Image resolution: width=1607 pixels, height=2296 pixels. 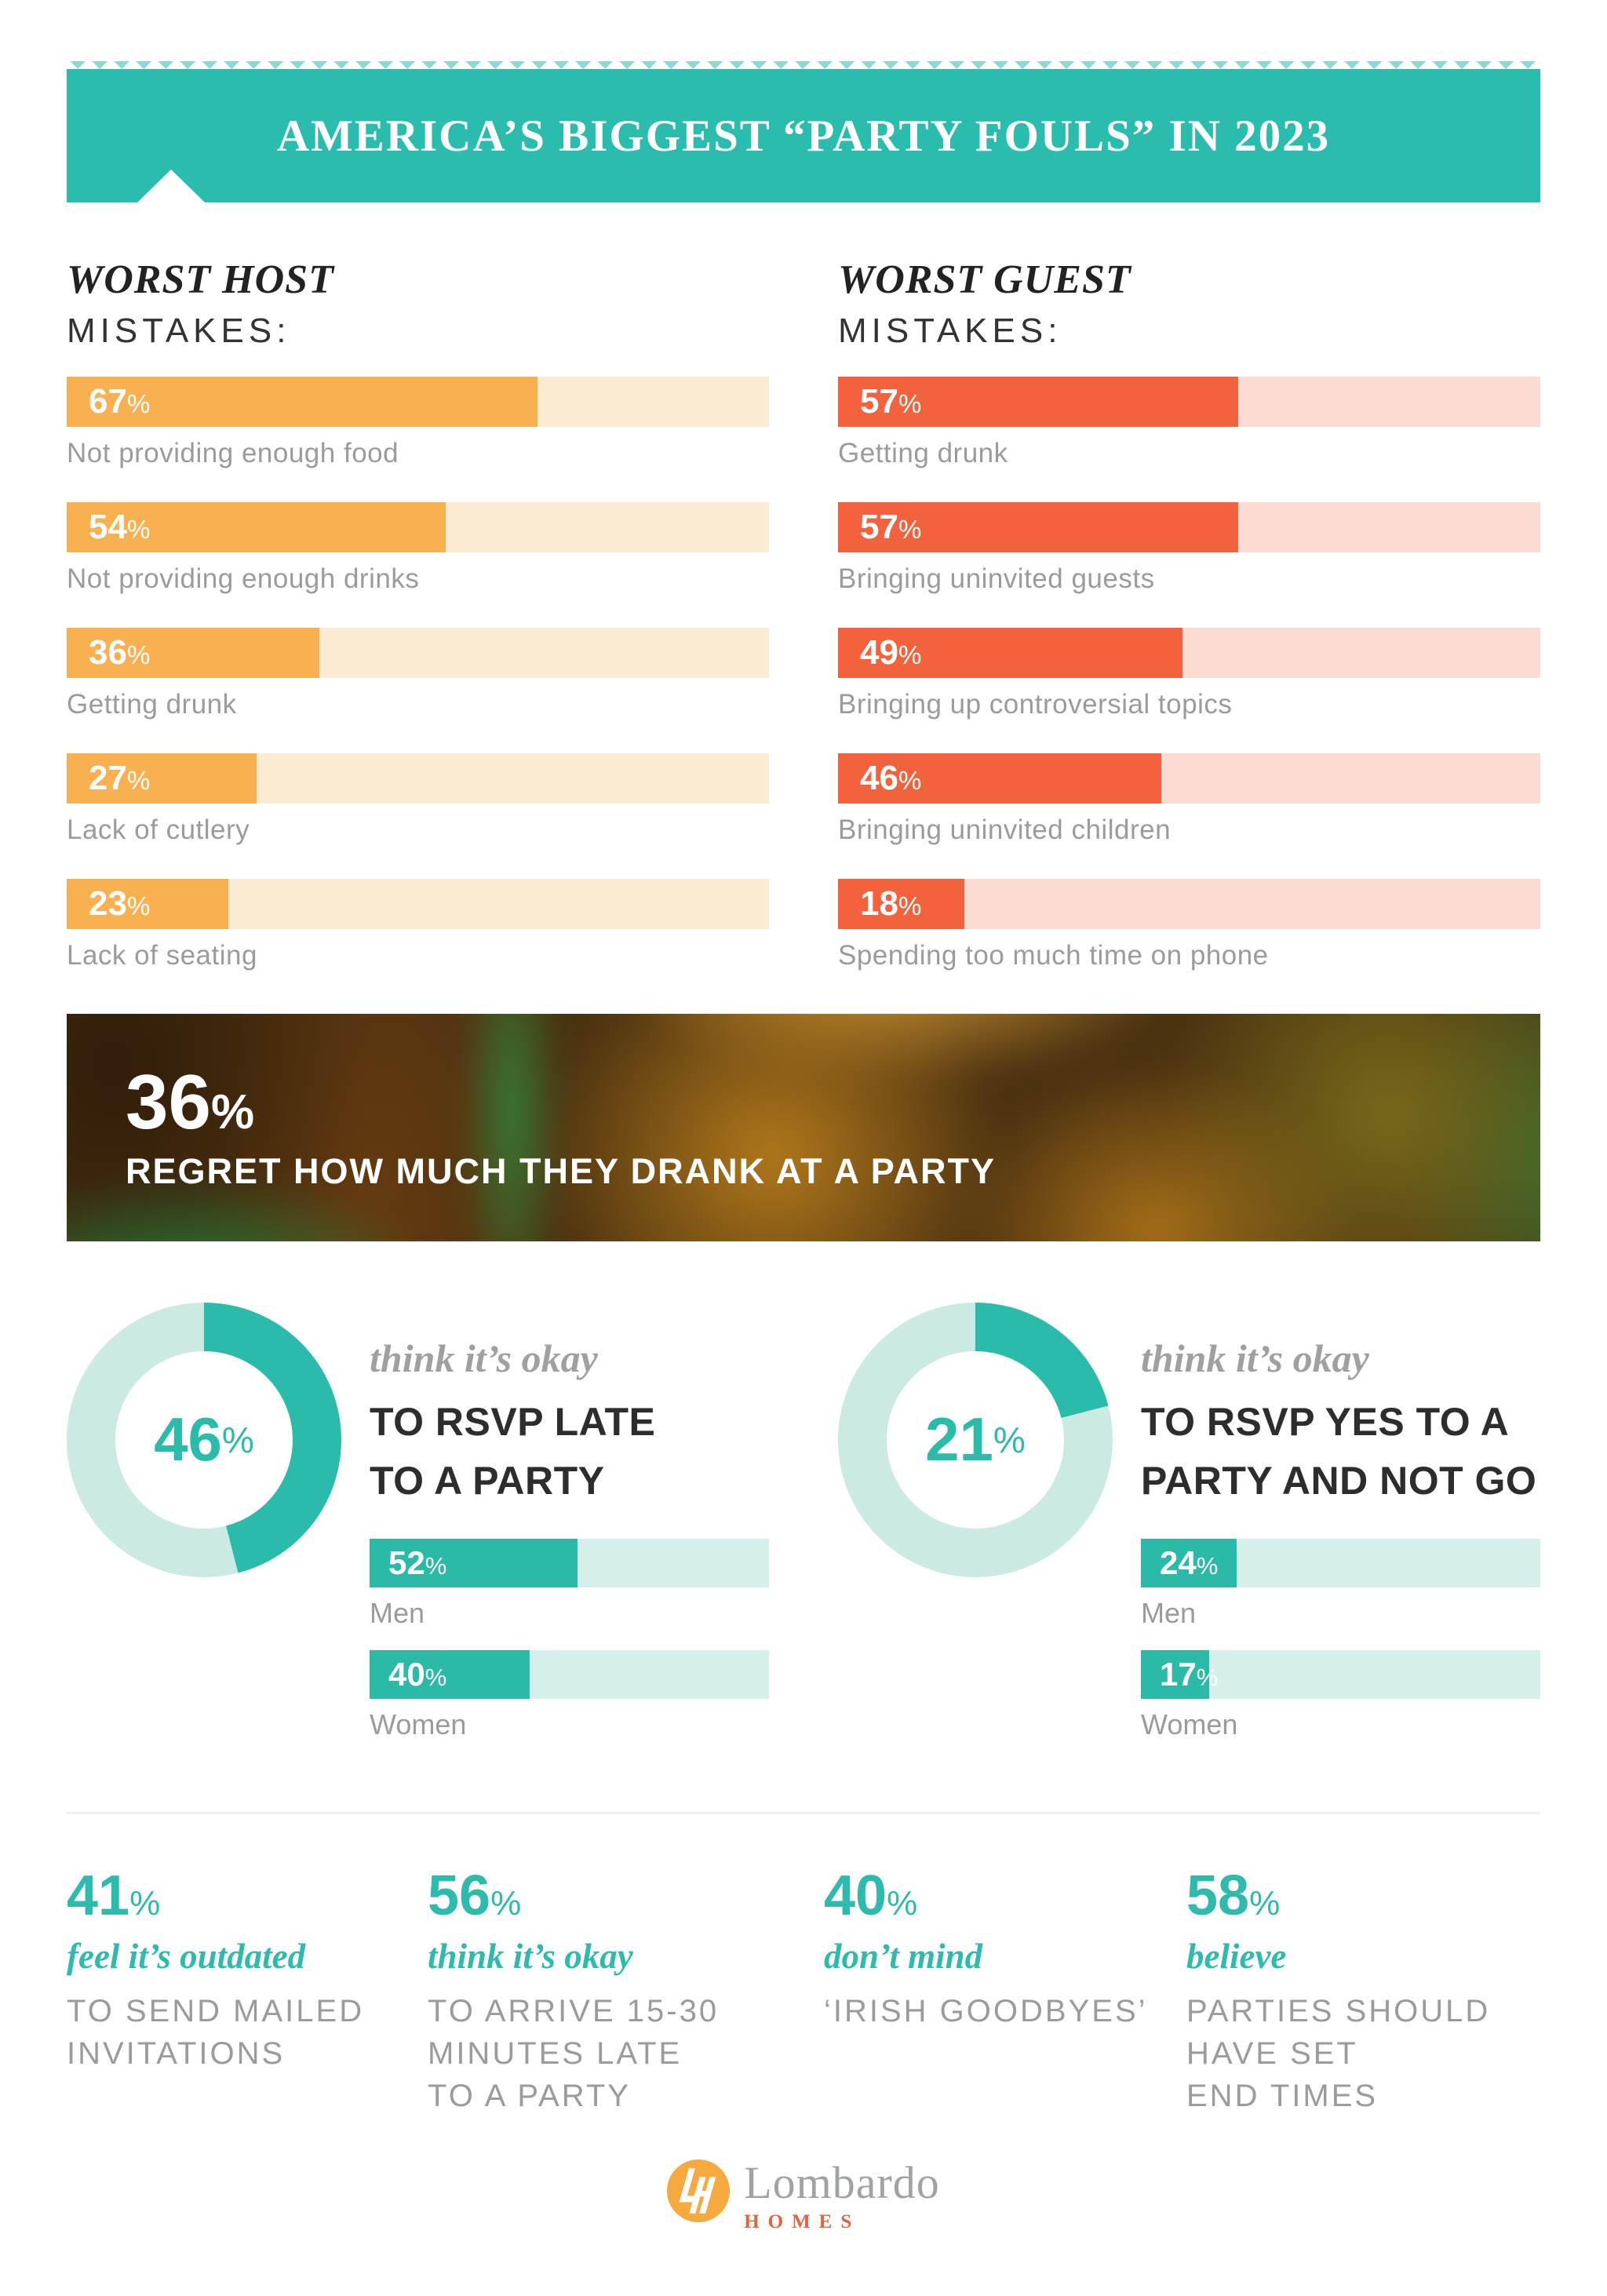 I want to click on donut-lead-italic: think it’s okay, so click(x=1255, y=1358).